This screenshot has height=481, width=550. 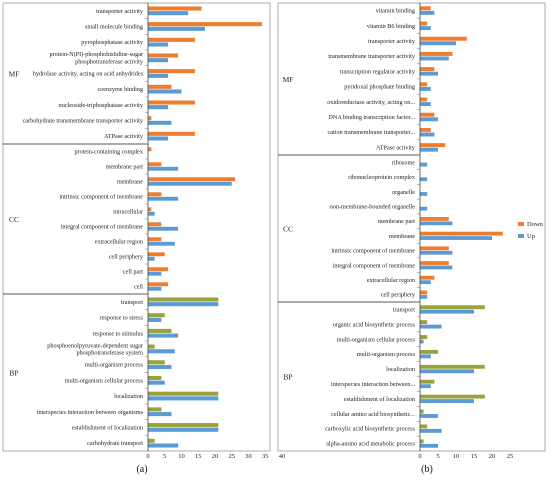 I want to click on x-tick-label: 40, so click(x=282, y=456).